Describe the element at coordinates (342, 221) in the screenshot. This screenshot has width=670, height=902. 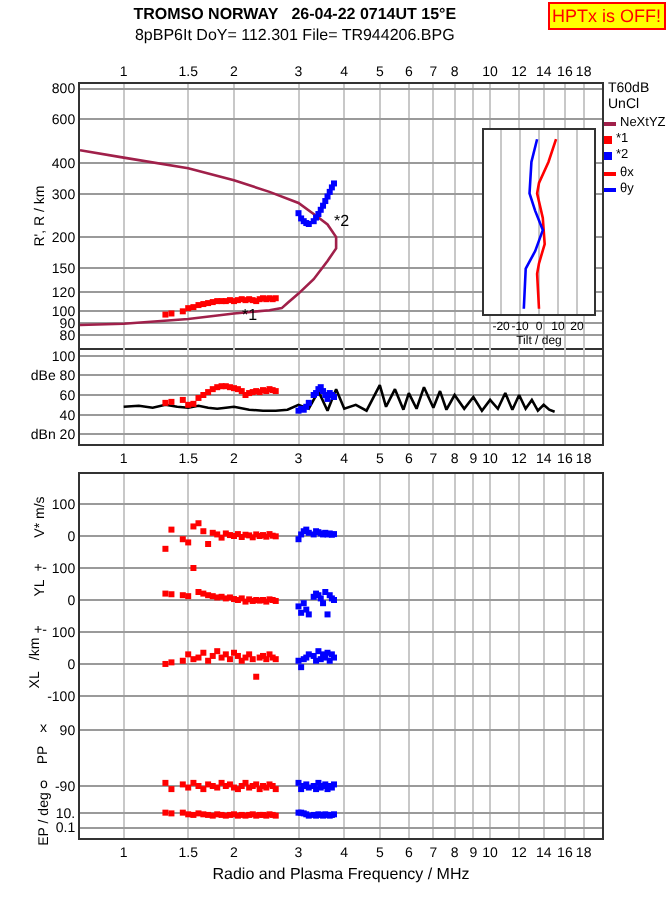
I see `annotation: *2` at that location.